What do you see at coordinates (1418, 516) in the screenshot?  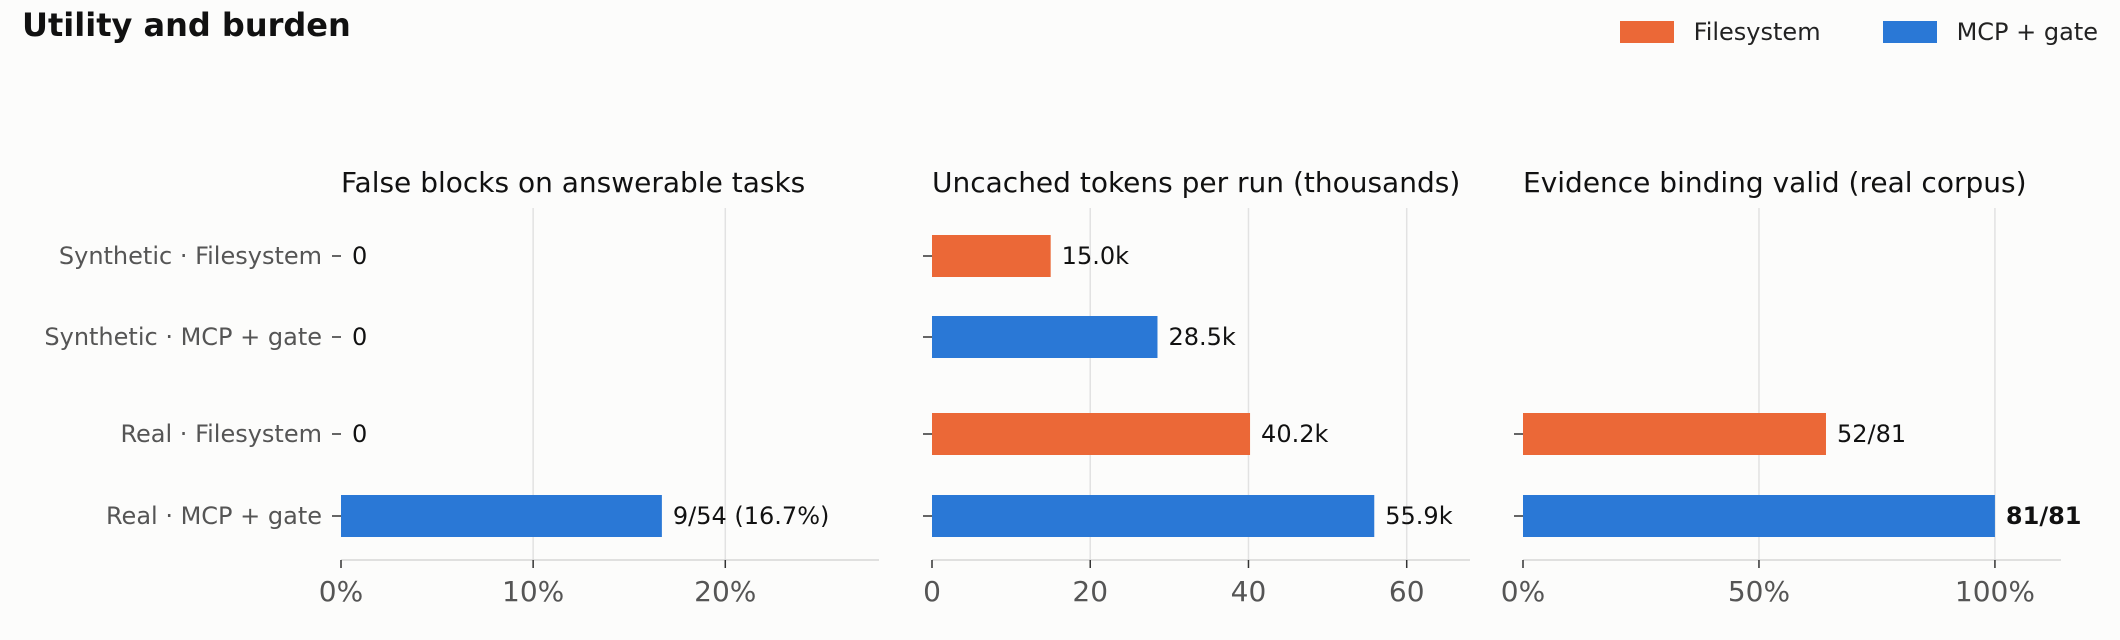 I see `data-label: 55.9k` at bounding box center [1418, 516].